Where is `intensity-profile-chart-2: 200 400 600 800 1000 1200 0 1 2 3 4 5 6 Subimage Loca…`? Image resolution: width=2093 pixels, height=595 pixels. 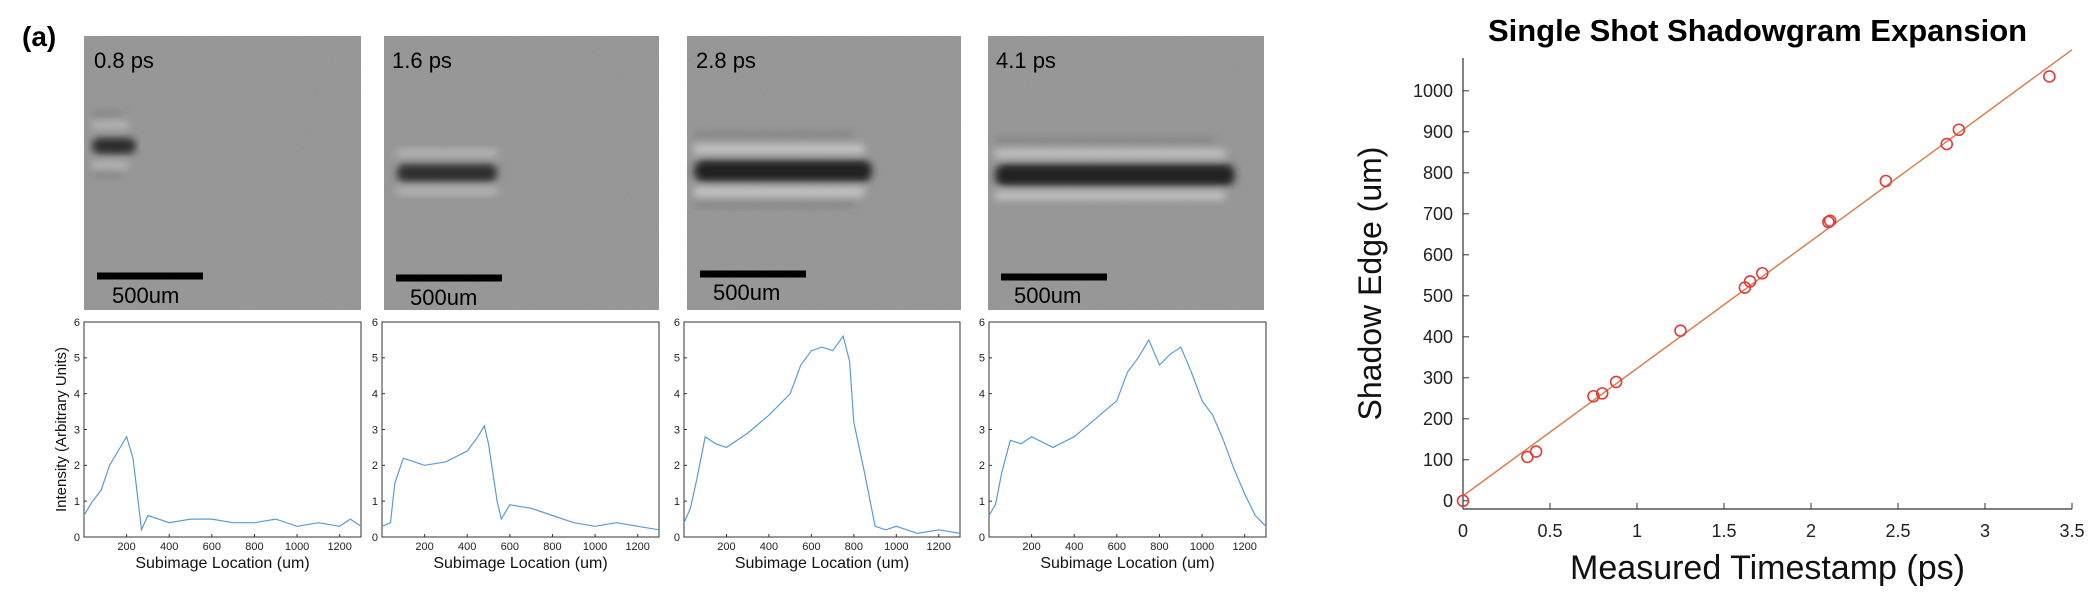 intensity-profile-chart-2: 200 400 600 800 1000 1200 0 1 2 3 4 5 6 Subimage Loca… is located at coordinates (516, 444).